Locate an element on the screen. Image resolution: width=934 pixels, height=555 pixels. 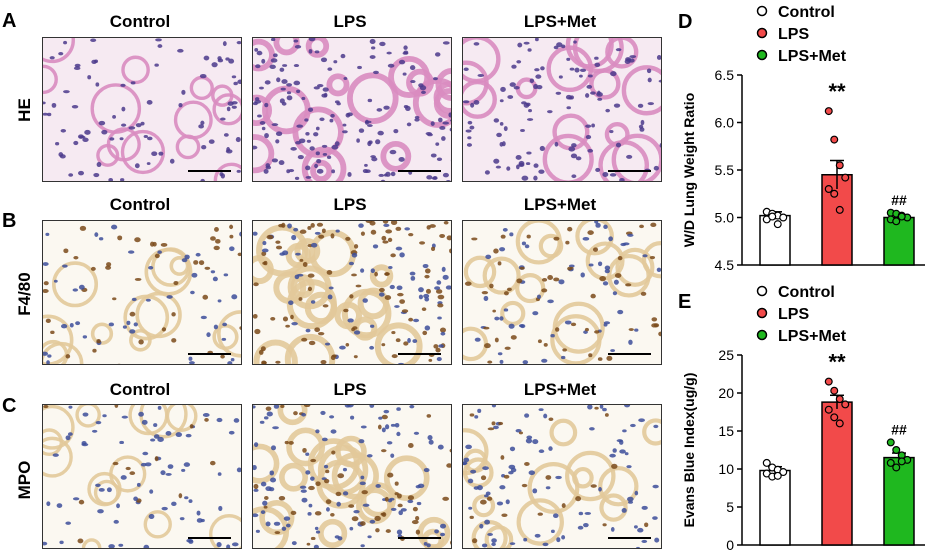
micrograph-background is located at coordinates (142, 476).